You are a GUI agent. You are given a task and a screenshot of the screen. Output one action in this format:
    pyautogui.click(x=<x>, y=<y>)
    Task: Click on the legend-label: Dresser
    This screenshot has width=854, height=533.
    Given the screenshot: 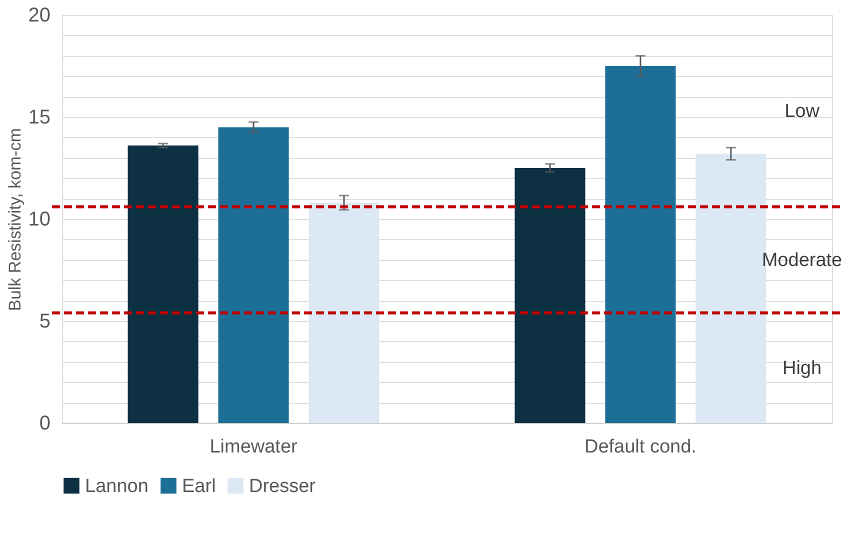 What is the action you would take?
    pyautogui.click(x=282, y=486)
    